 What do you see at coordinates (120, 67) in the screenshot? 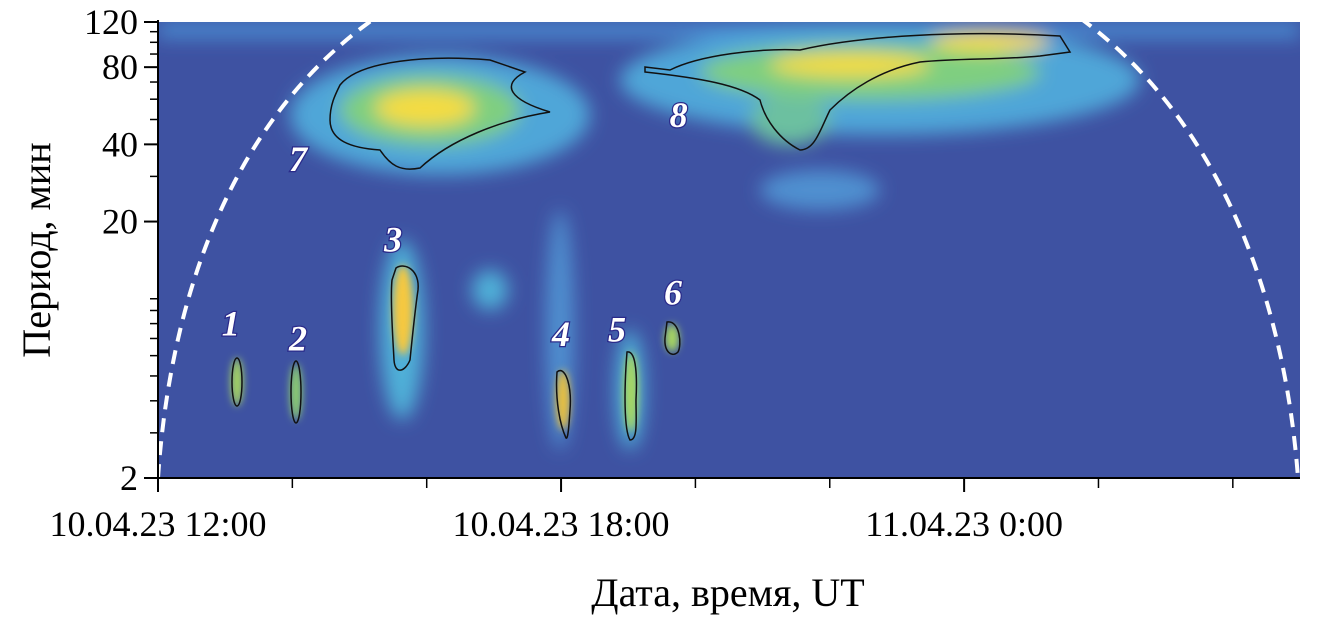
I see `y-tick-label: 80` at bounding box center [120, 67].